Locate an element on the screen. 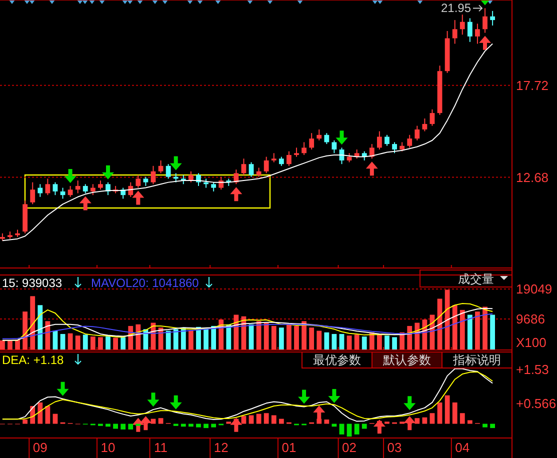 Image resolution: width=557 pixels, height=458 pixels. y-tick-label: 9686 is located at coordinates (530, 319).